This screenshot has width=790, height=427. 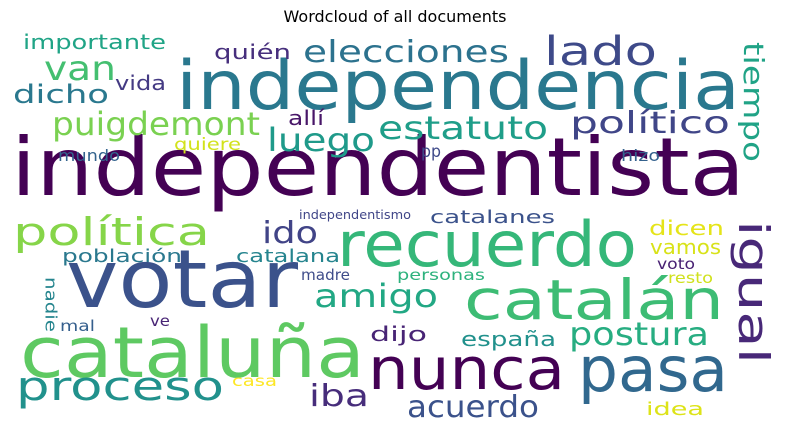 What do you see at coordinates (207, 145) in the screenshot?
I see `word-37: quiere` at bounding box center [207, 145].